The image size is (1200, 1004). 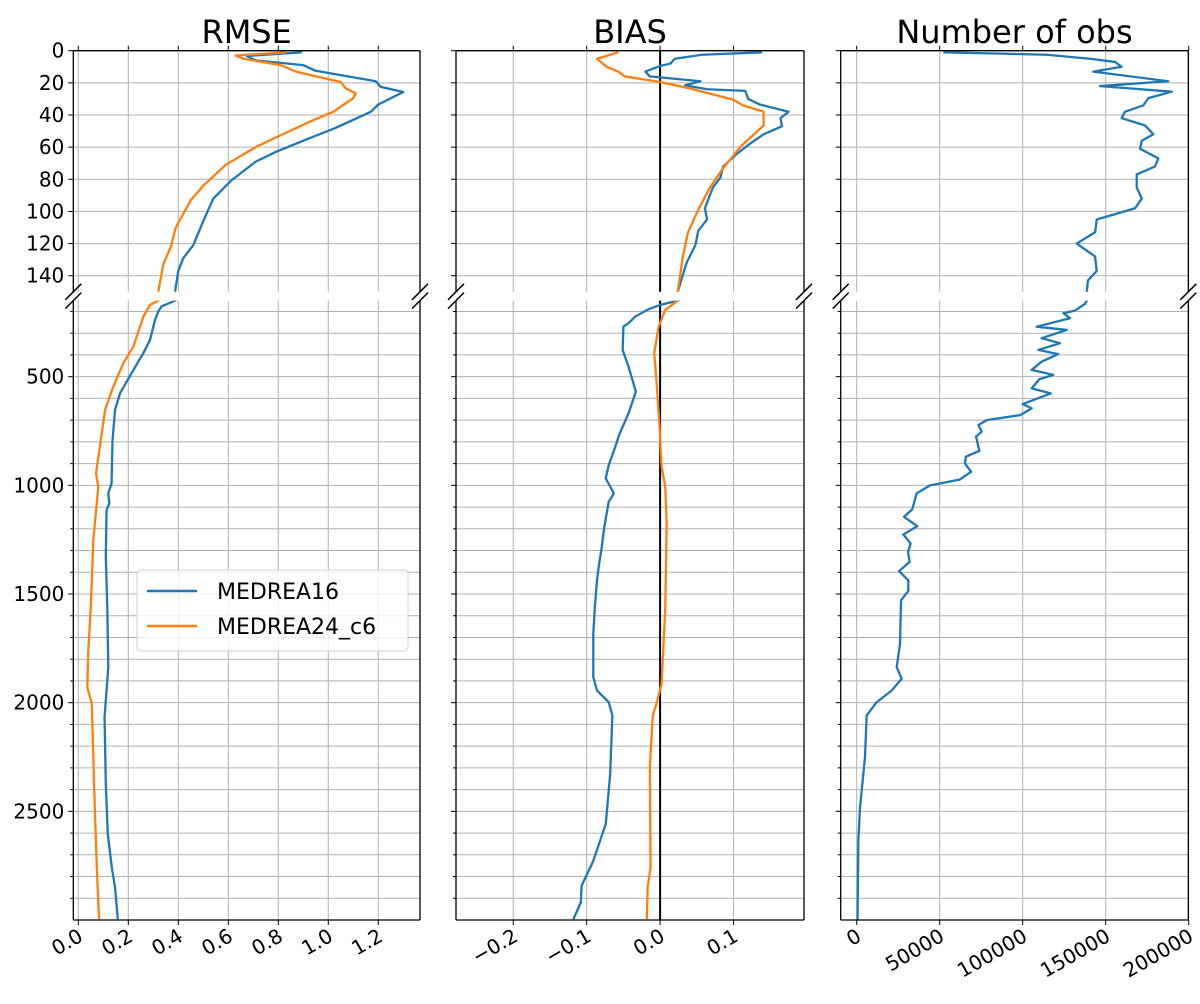 What do you see at coordinates (1158, 953) in the screenshot?
I see `x-tick-label: 200000` at bounding box center [1158, 953].